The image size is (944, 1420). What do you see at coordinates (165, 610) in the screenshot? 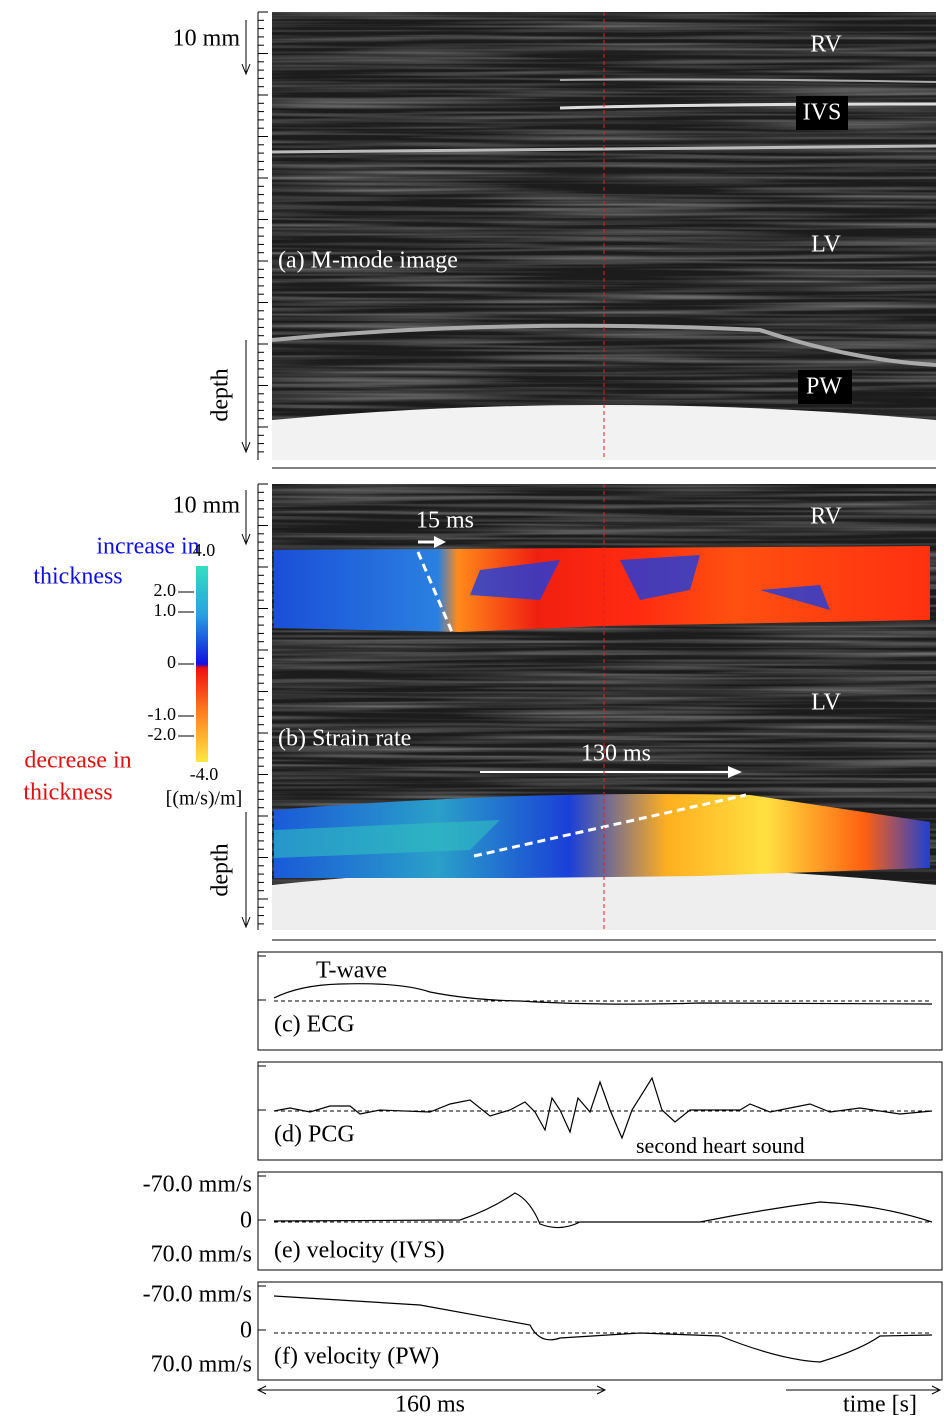
I see `colorbar-tick: 1.0` at bounding box center [165, 610].